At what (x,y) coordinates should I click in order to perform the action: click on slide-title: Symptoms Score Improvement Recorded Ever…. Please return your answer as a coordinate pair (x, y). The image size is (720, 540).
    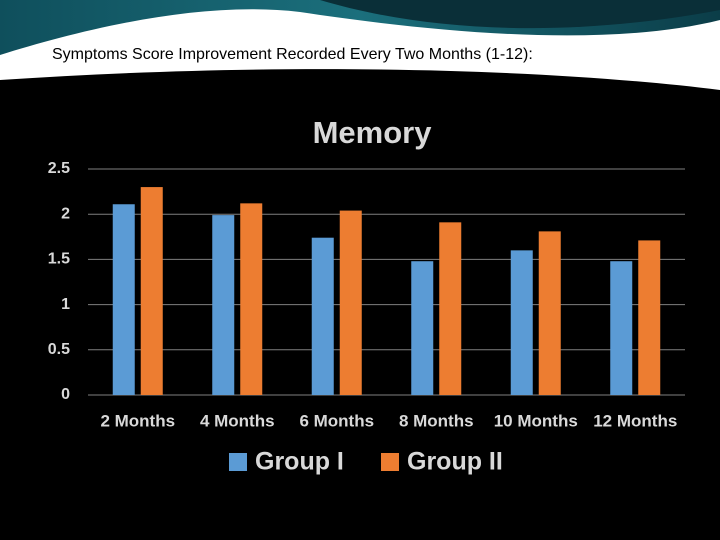
    Looking at the image, I should click on (292, 54).